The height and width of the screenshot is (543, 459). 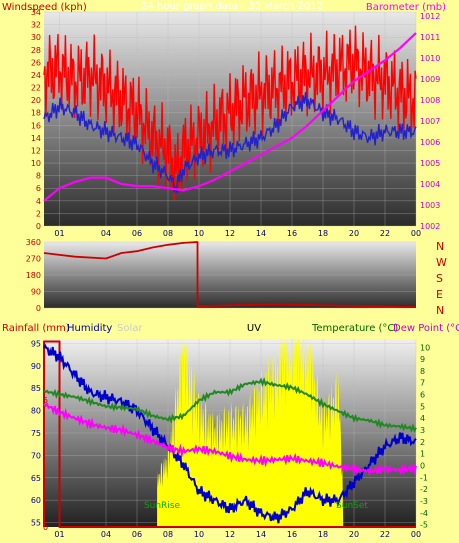 I want to click on wind-left-y-tick: 30, so click(x=36, y=37).